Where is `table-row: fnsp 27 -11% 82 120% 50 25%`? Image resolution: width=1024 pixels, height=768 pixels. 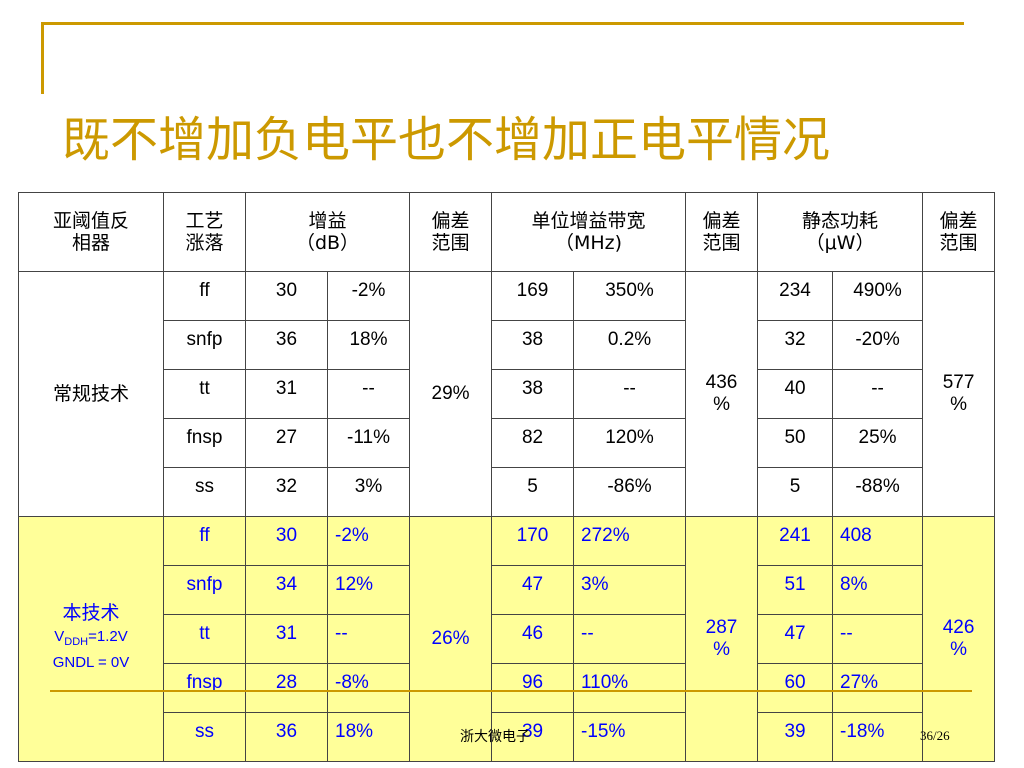 table-row: fnsp 27 -11% 82 120% 50 25% is located at coordinates (507, 443).